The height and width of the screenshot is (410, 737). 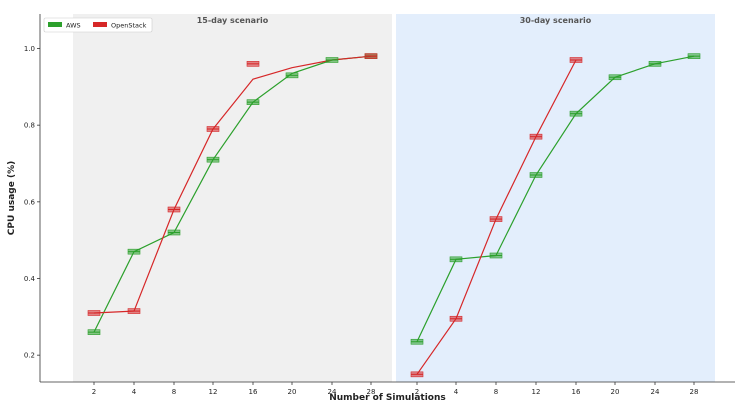 What do you see at coordinates (29, 126) in the screenshot?
I see `y-tick-label: 0.8` at bounding box center [29, 126].